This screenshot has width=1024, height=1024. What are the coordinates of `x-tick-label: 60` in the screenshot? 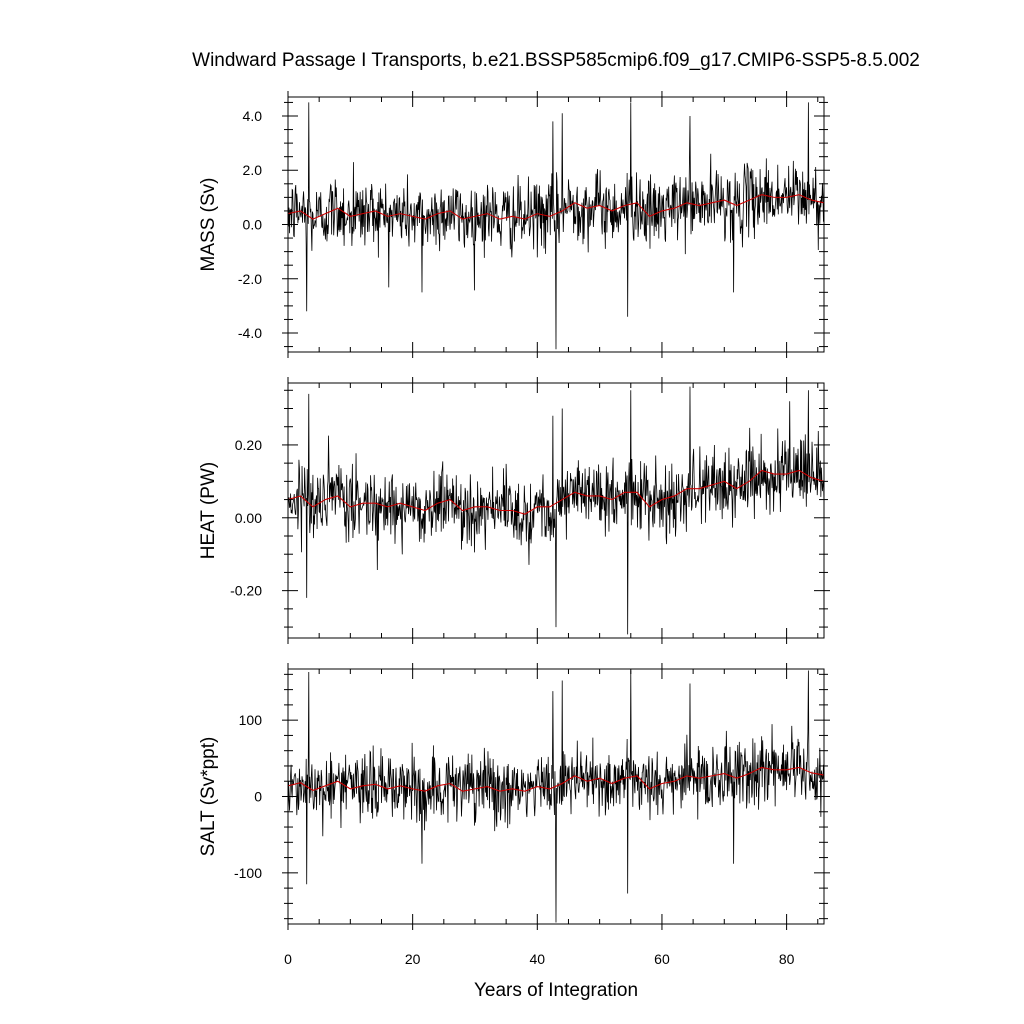 It's located at (662, 959).